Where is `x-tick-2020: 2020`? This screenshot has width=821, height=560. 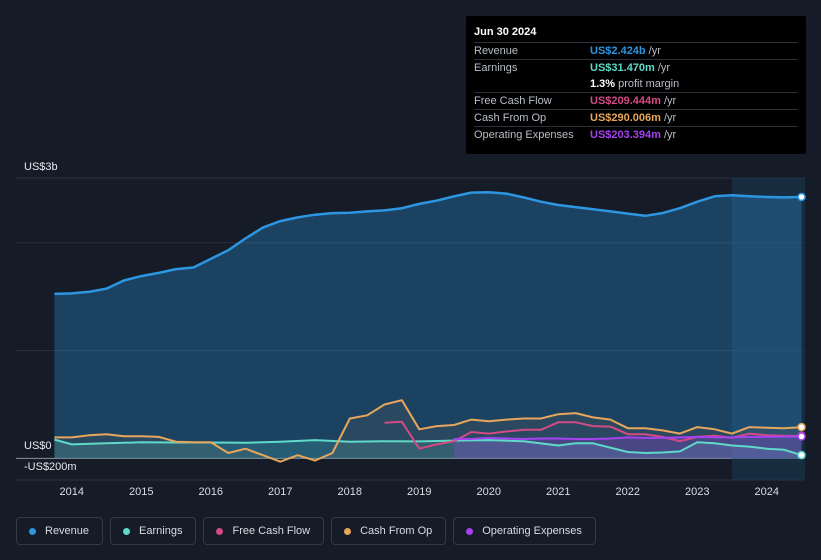
x-tick-2020: 2020 is located at coordinates (489, 492).